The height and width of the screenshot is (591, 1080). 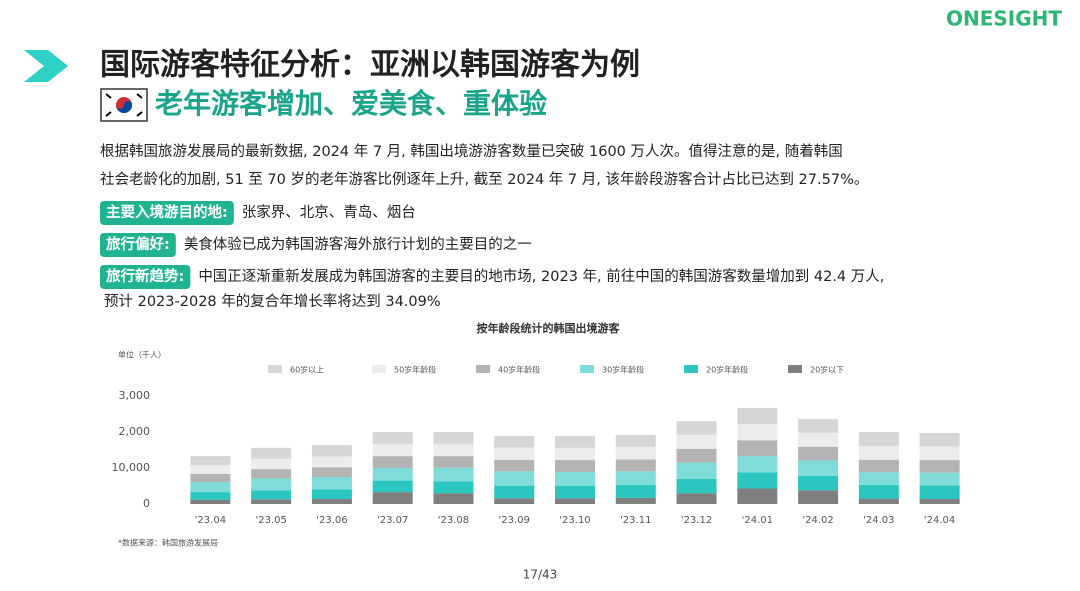 I want to click on chevron, so click(x=46, y=66).